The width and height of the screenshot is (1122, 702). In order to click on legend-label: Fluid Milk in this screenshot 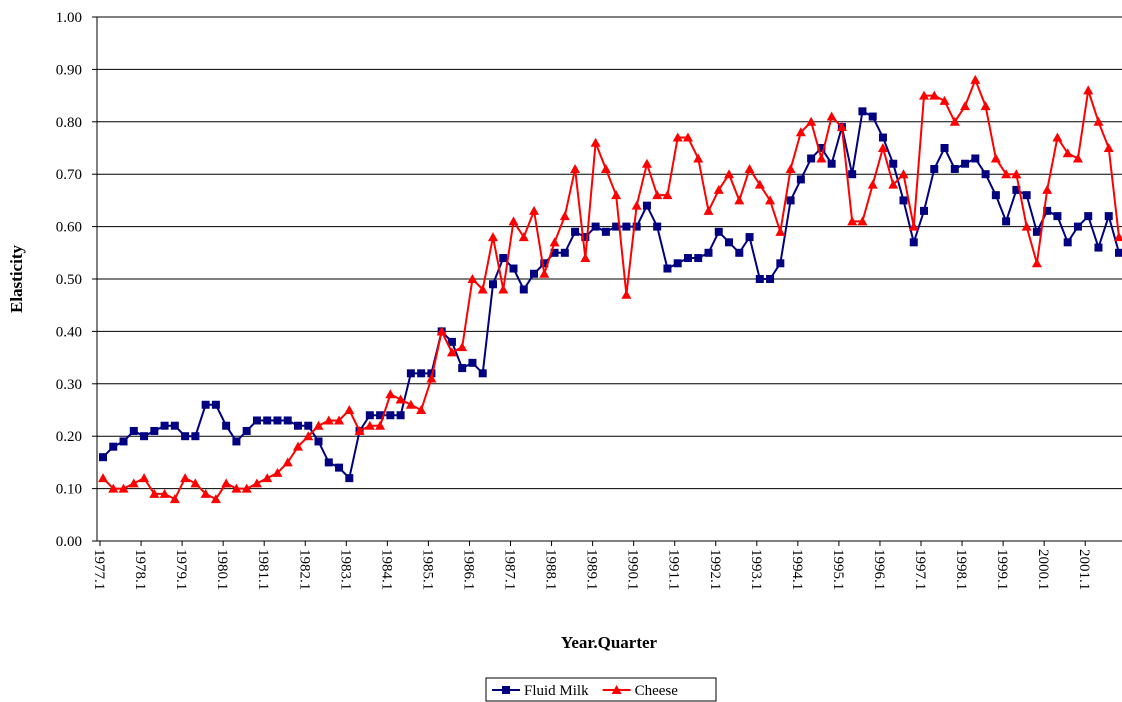, I will do `click(556, 691)`.